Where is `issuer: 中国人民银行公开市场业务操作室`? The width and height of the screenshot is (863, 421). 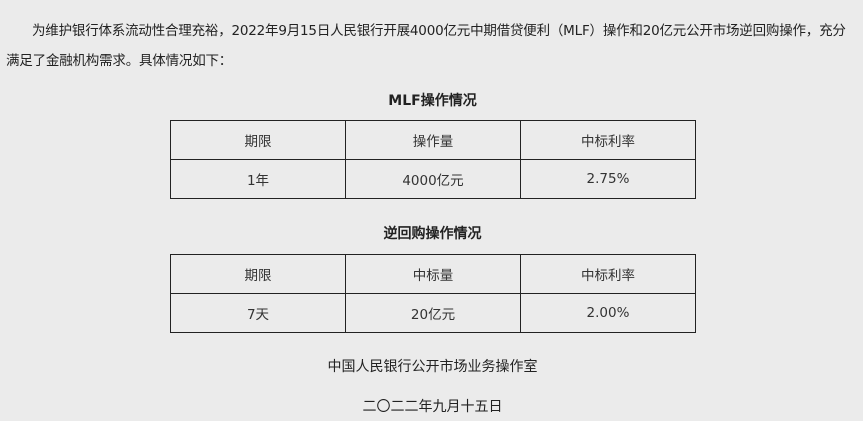
issuer: 中国人民银行公开市场业务操作室 is located at coordinates (432, 367).